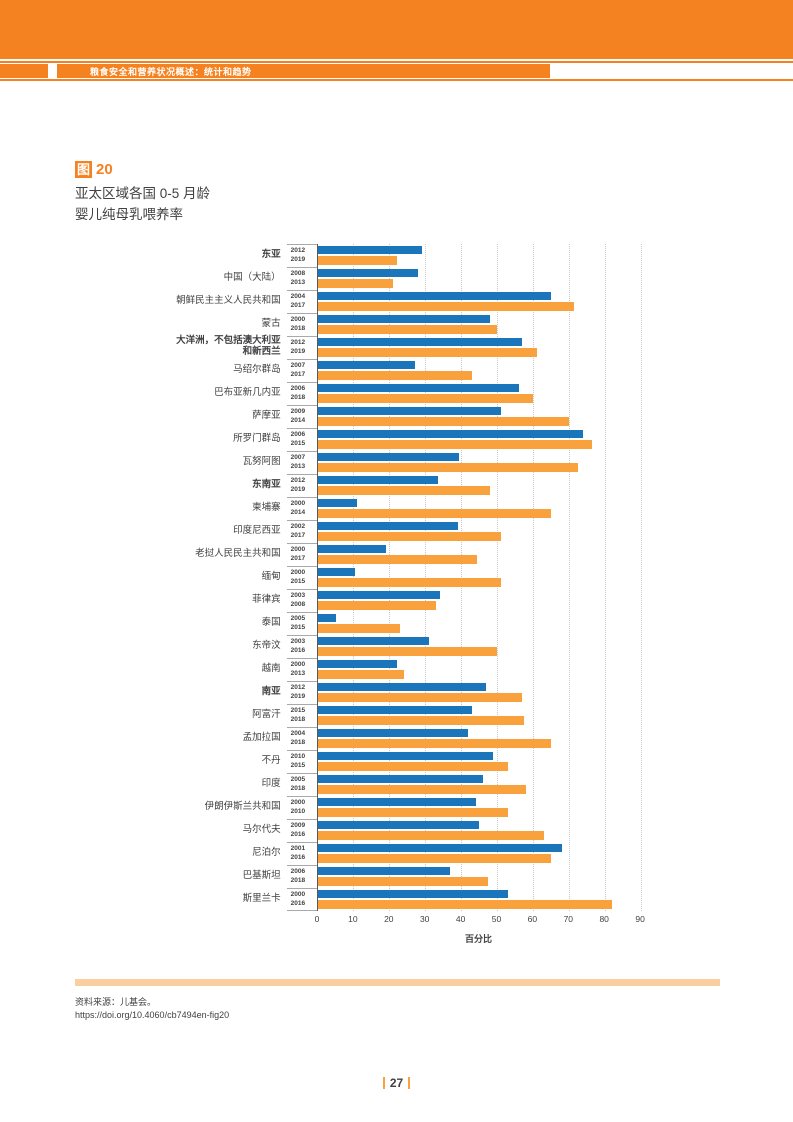 This screenshot has width=793, height=1122. Describe the element at coordinates (257, 369) in the screenshot. I see `country-label: 马绍尔群岛` at that location.